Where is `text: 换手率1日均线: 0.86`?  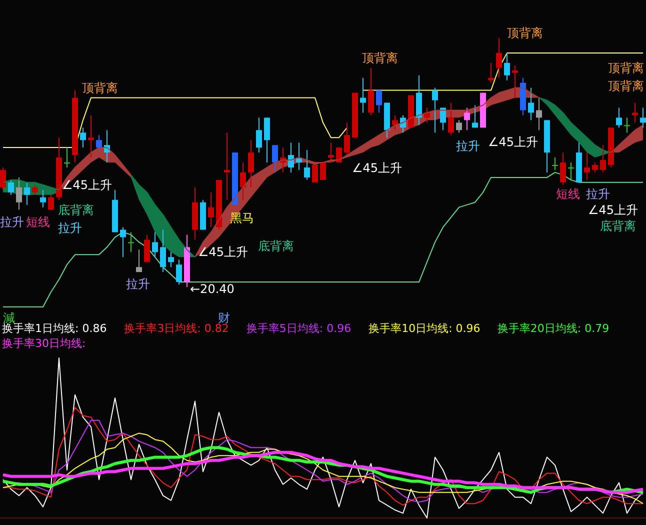 text: 换手率1日均线: 0.86 is located at coordinates (54, 328).